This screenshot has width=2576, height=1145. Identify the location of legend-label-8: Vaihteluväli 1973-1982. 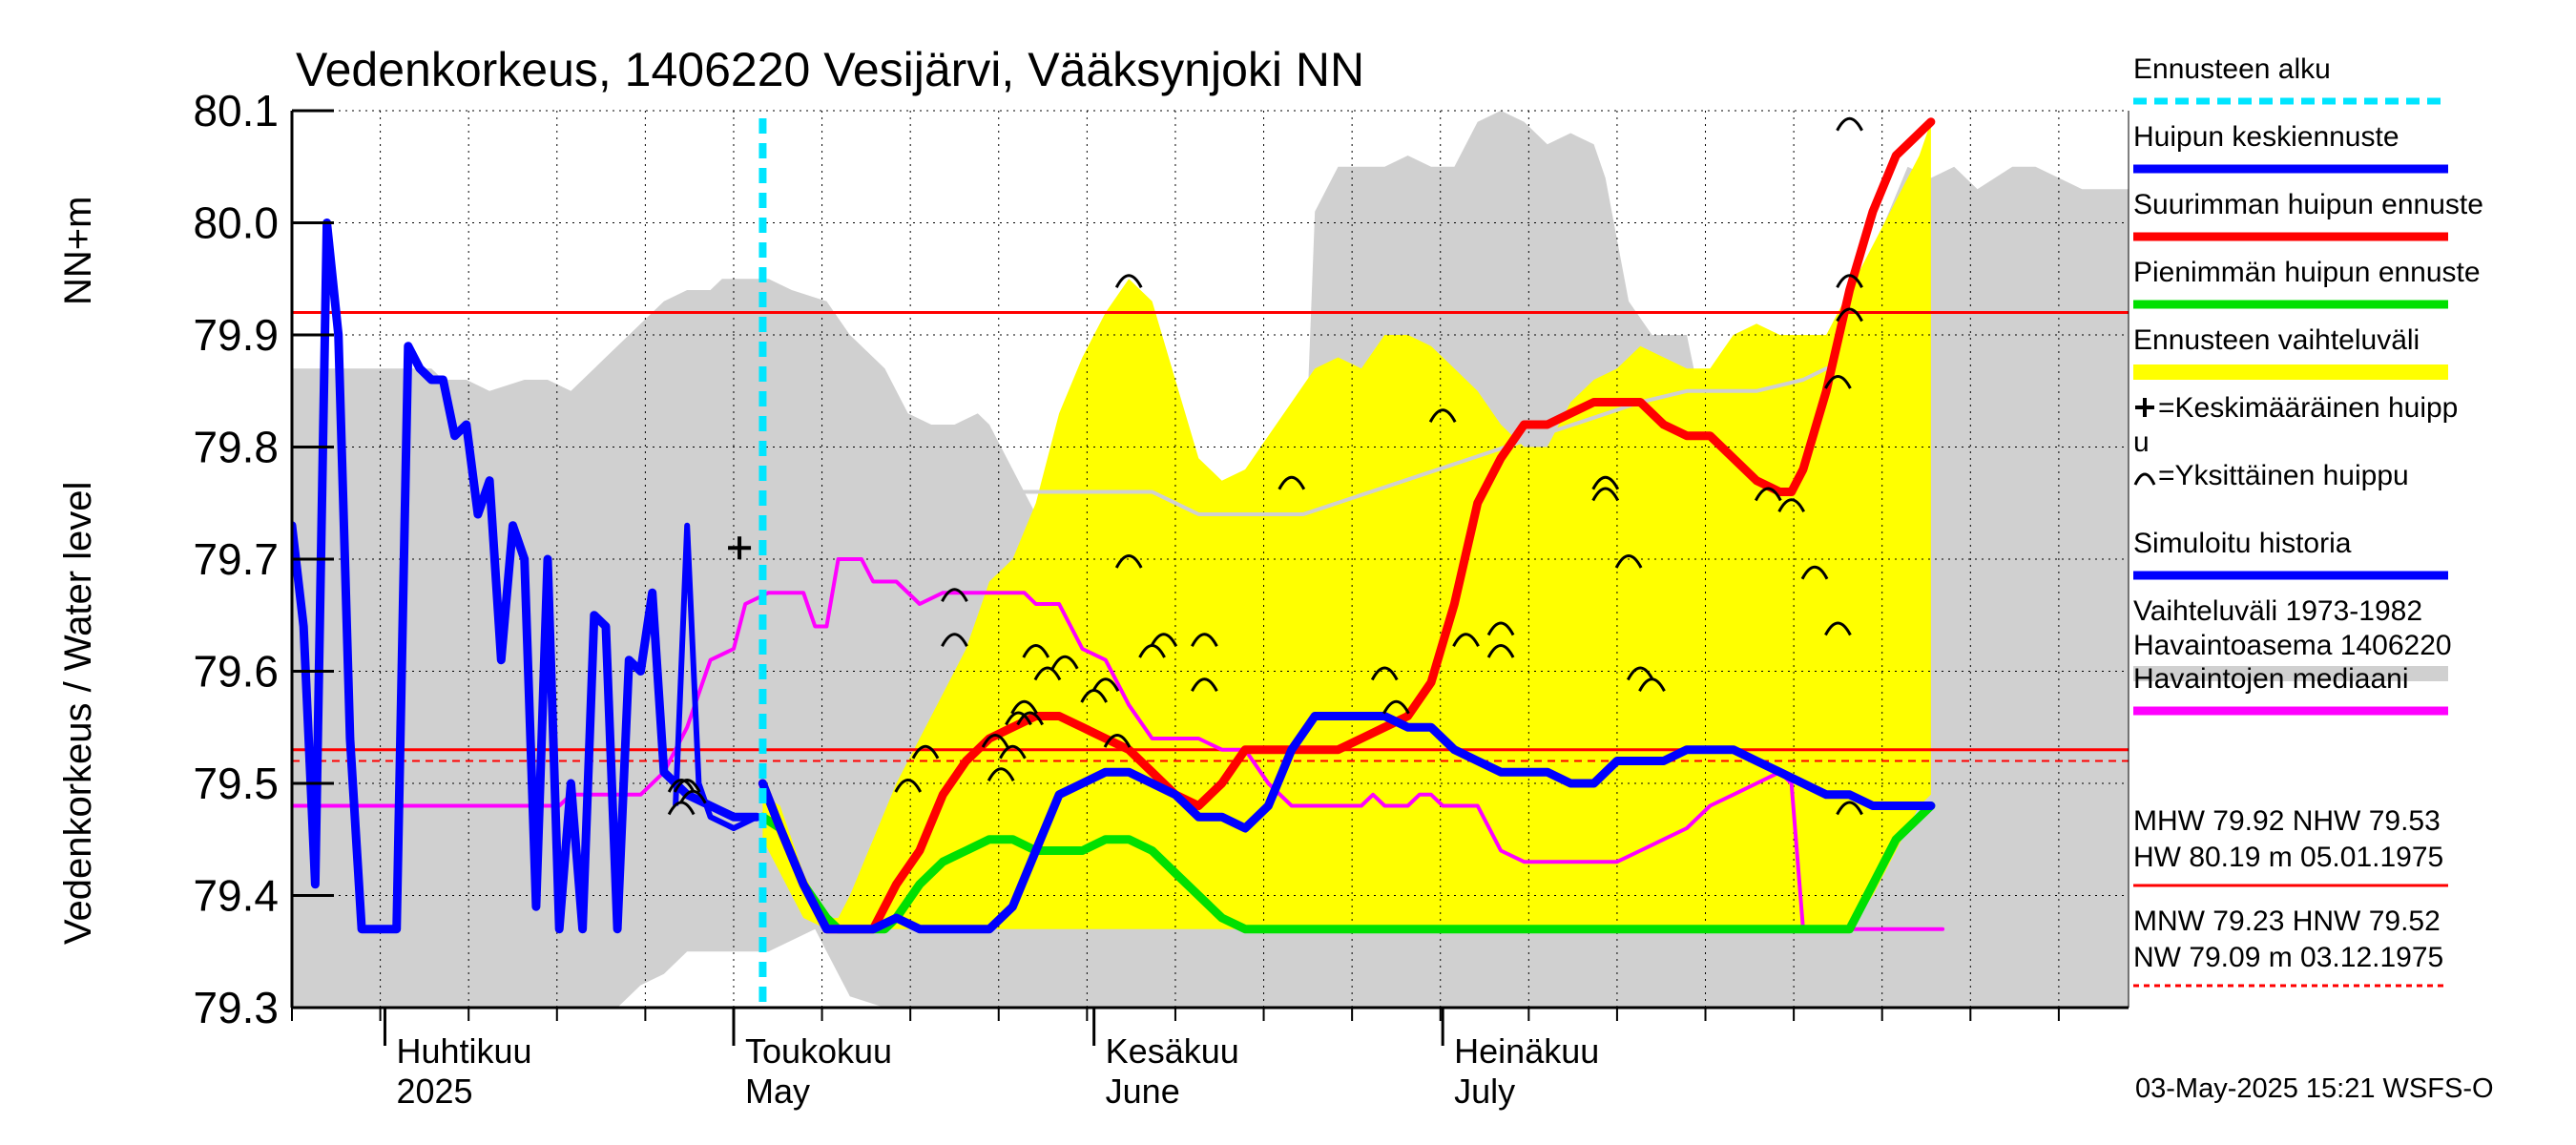
(2277, 611).